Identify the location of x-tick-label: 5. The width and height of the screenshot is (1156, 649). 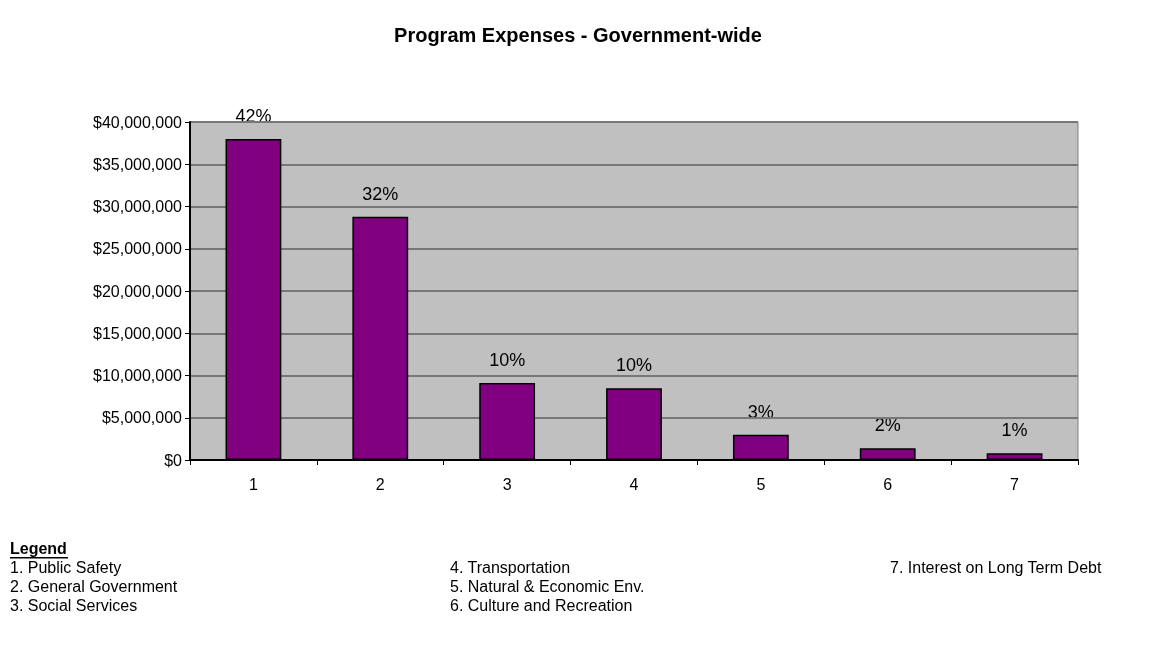
(761, 484).